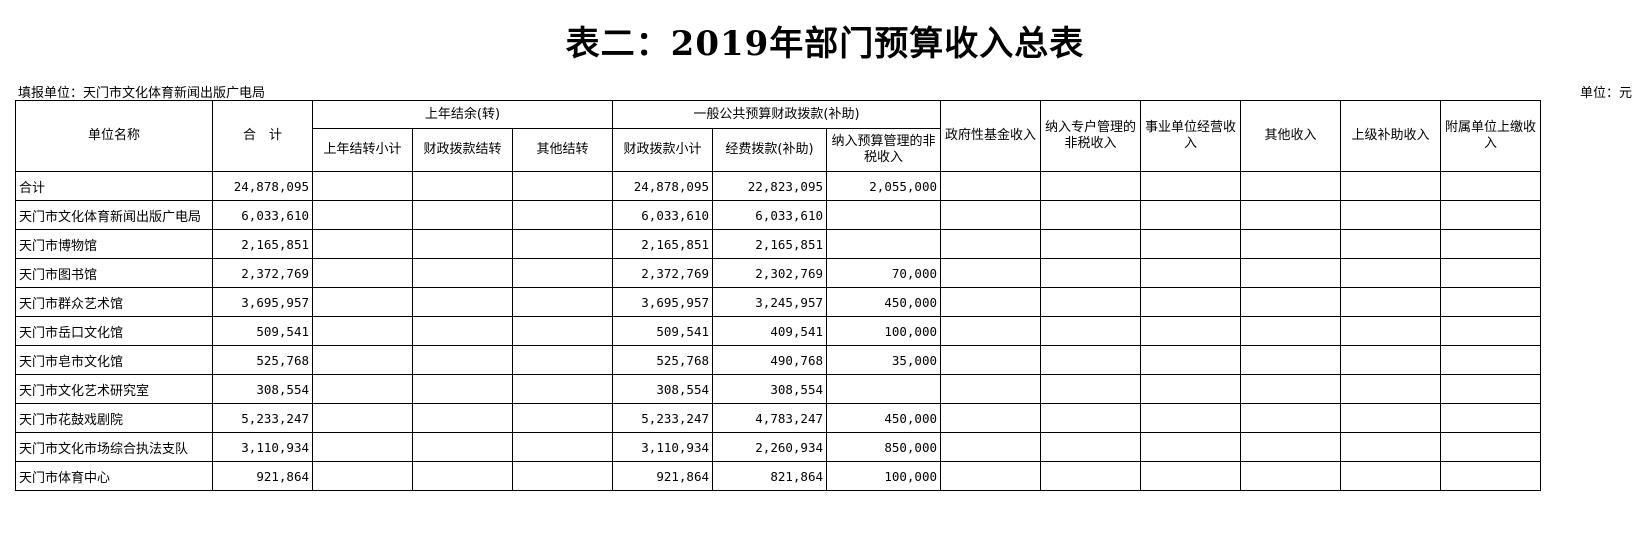 The width and height of the screenshot is (1650, 545). Describe the element at coordinates (114, 331) in the screenshot. I see `unit-name-cell: 天门市岳口文化馆` at that location.